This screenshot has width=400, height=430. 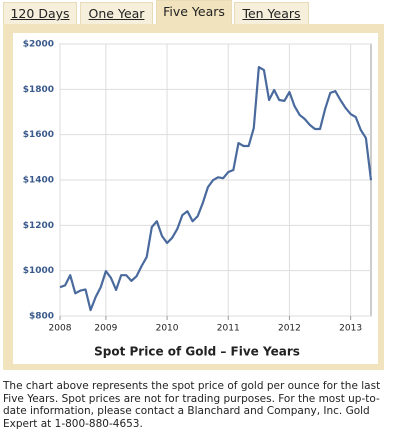 I want to click on tab-bar: 120 Days One Year Five Years Ten Years, so click(x=193, y=12).